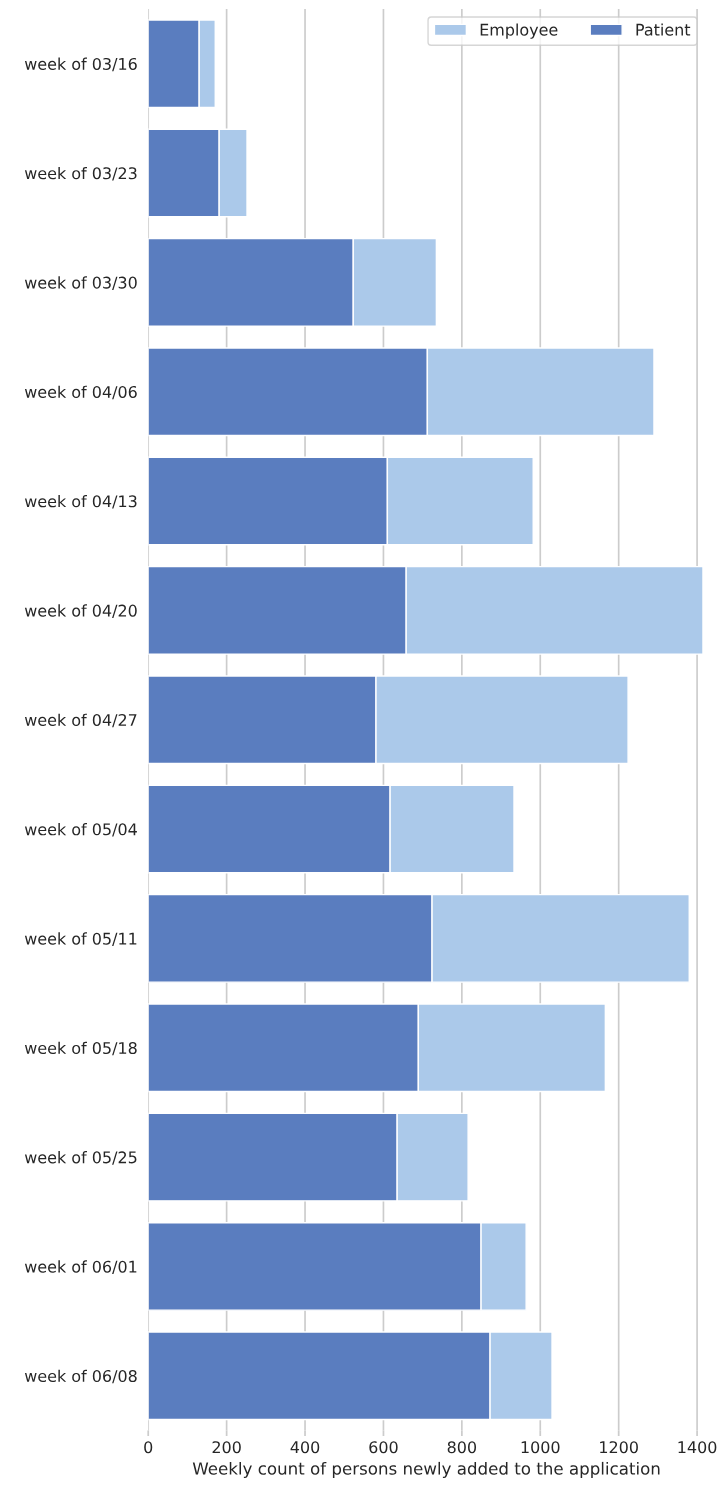 The height and width of the screenshot is (1501, 723). Describe the element at coordinates (148, 1447) in the screenshot. I see `x-tick-label: 0` at that location.